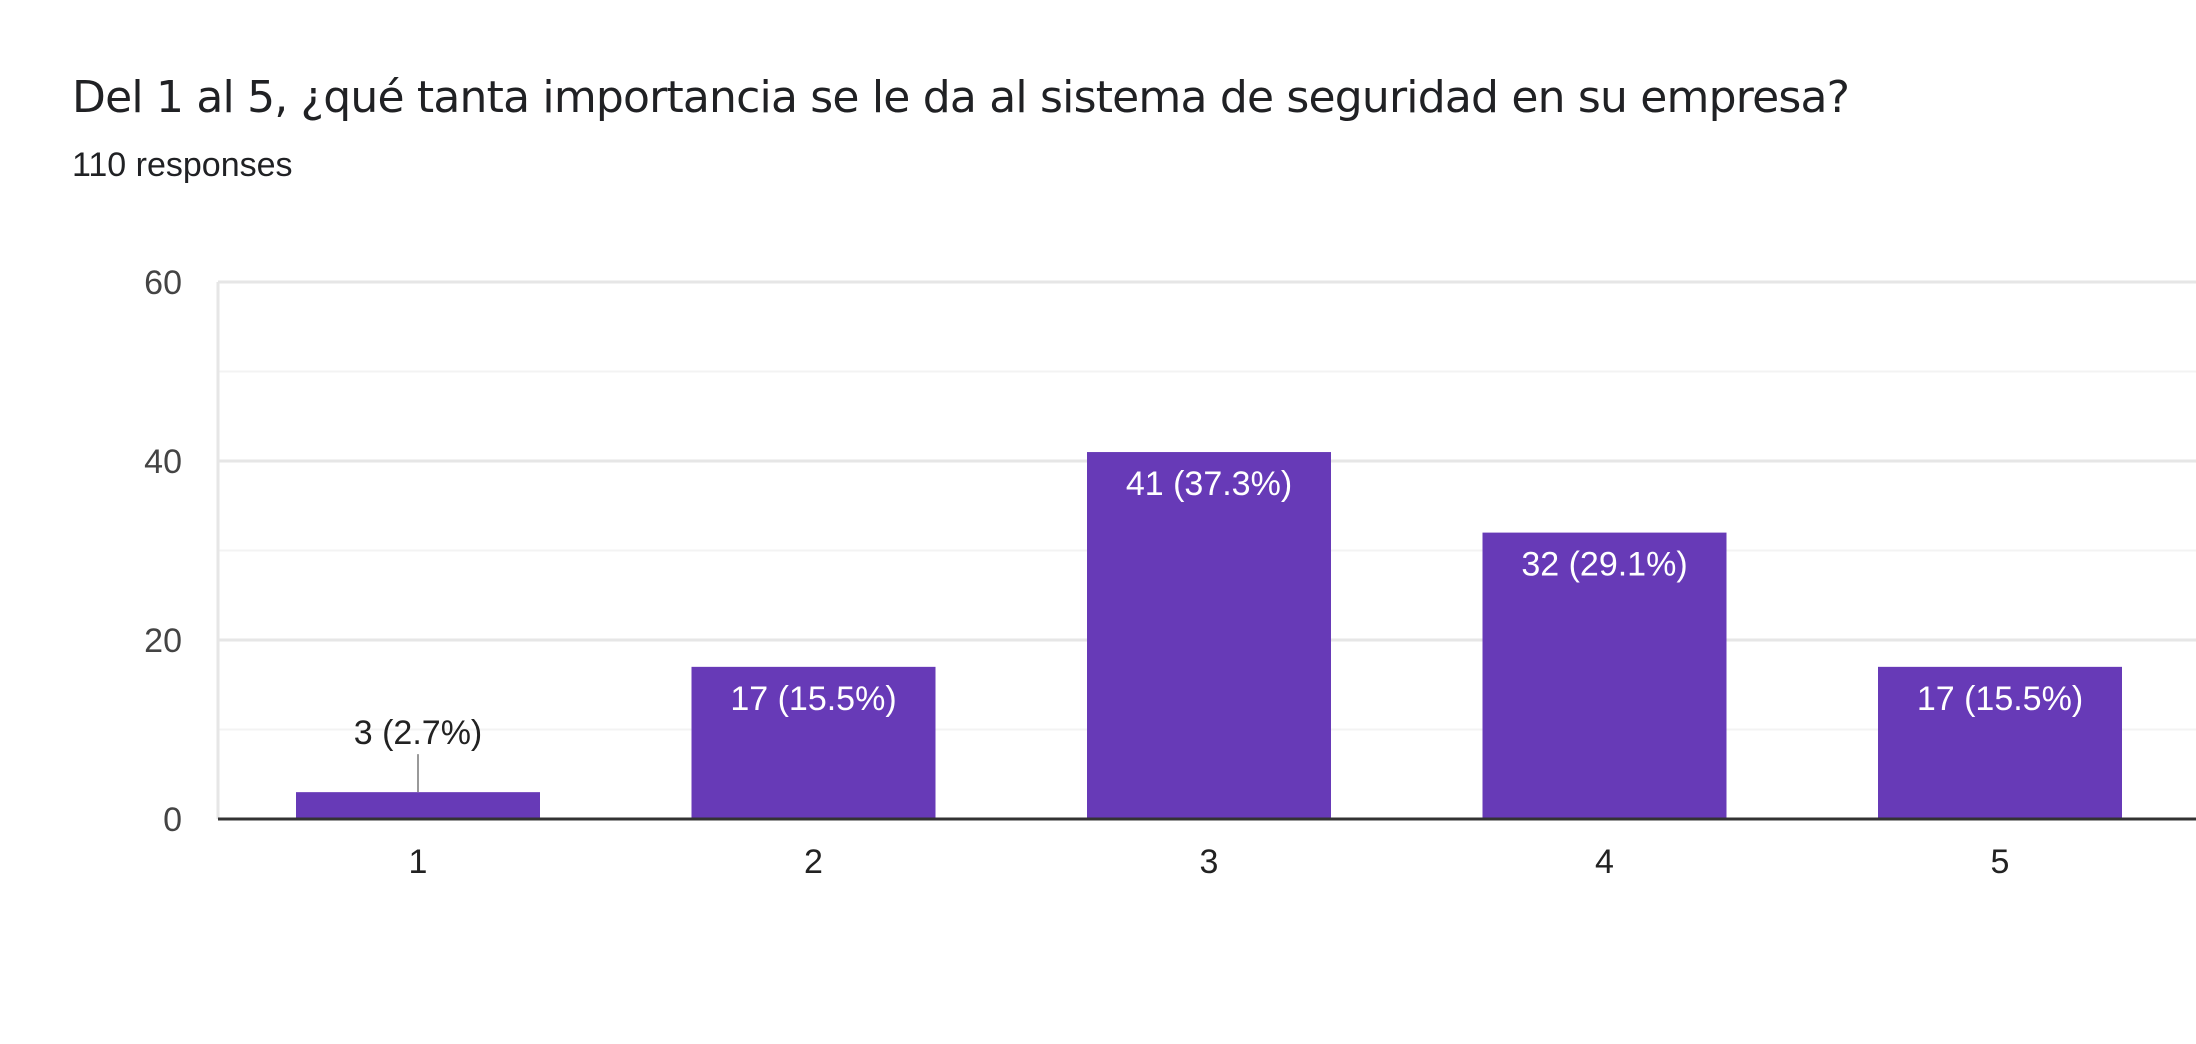  Describe the element at coordinates (1209, 862) in the screenshot. I see `x-tick-label: 3` at that location.